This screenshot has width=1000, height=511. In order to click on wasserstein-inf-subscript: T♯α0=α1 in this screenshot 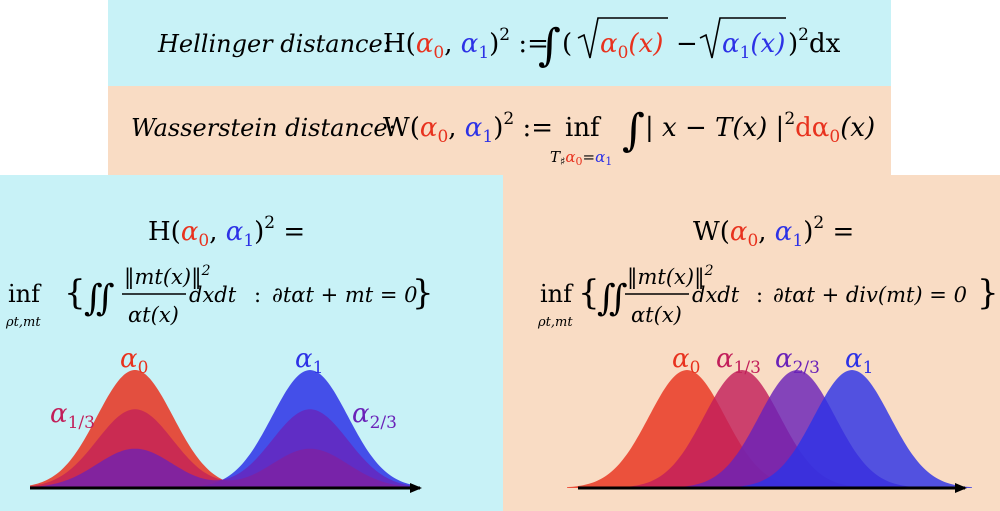, I will do `click(581, 158)`.